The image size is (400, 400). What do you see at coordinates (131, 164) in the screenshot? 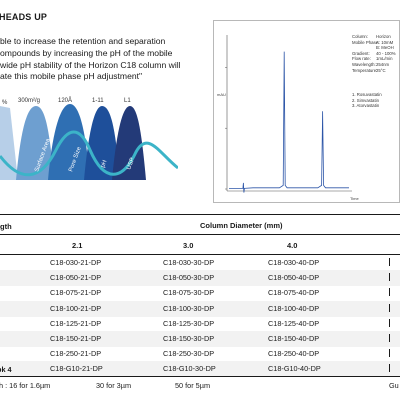
I see `wave-curve-label: USP` at bounding box center [131, 164].